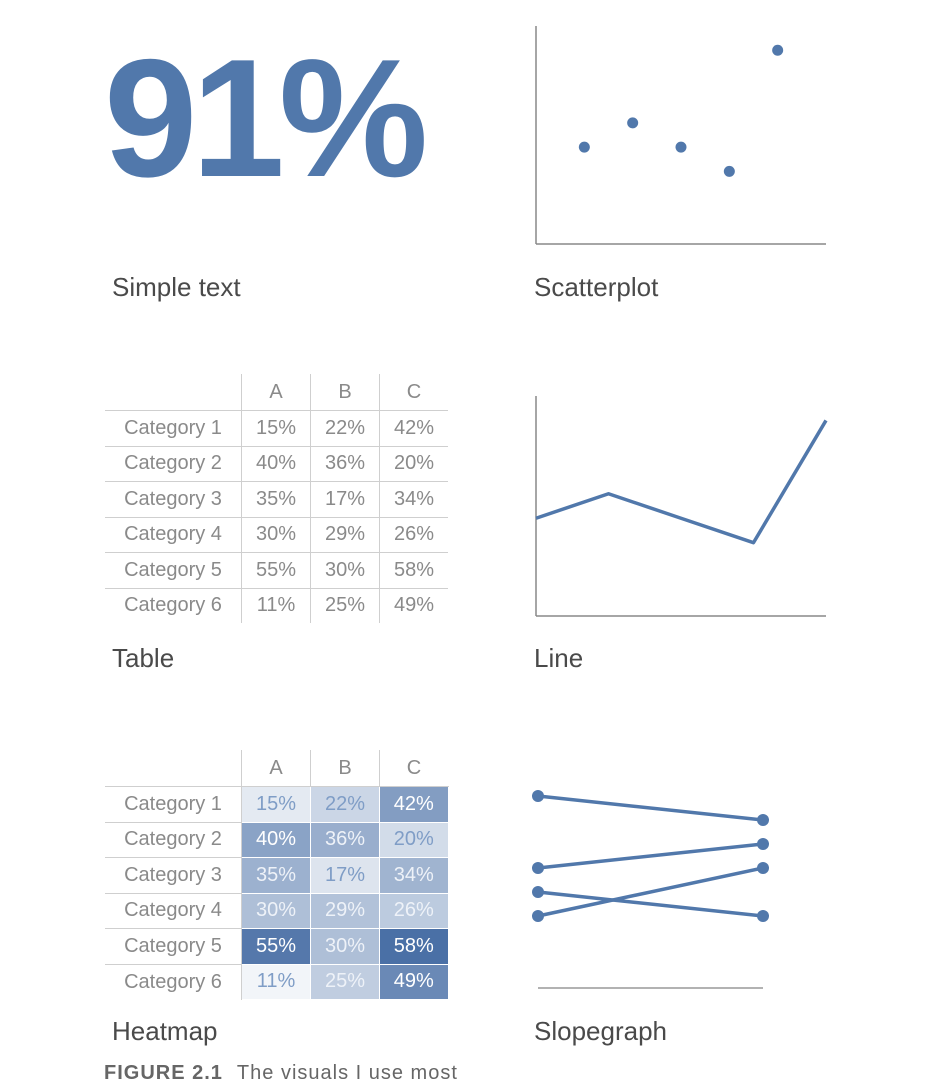  What do you see at coordinates (413, 499) in the screenshot?
I see `table-cell: 34%` at bounding box center [413, 499].